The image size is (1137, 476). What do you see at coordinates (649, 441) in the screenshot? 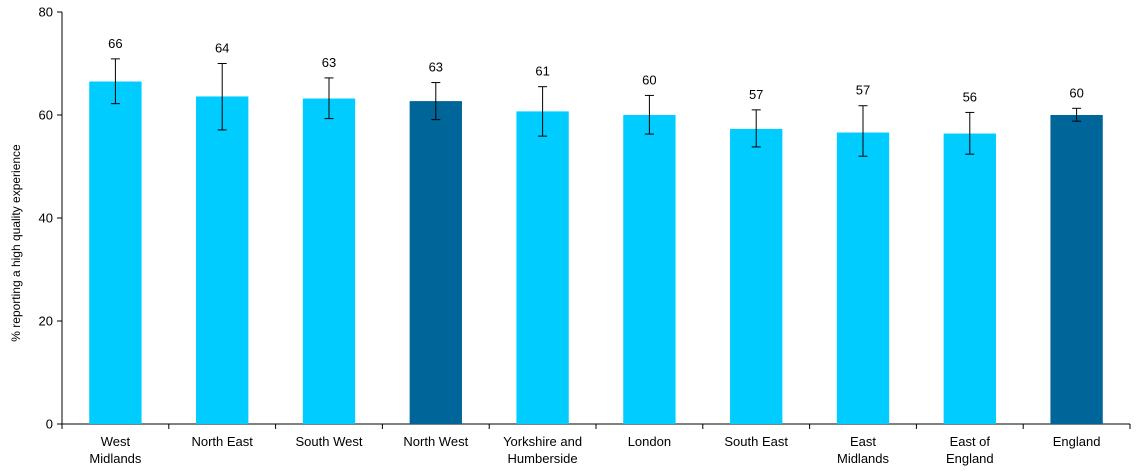
I see `x-tick-label: London` at bounding box center [649, 441].